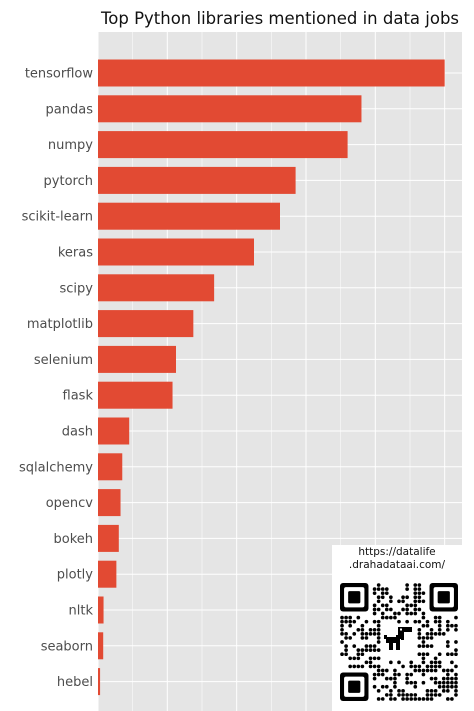 The width and height of the screenshot is (474, 711). I want to click on category-label-scikit-learn: scikit-learn, so click(57, 217).